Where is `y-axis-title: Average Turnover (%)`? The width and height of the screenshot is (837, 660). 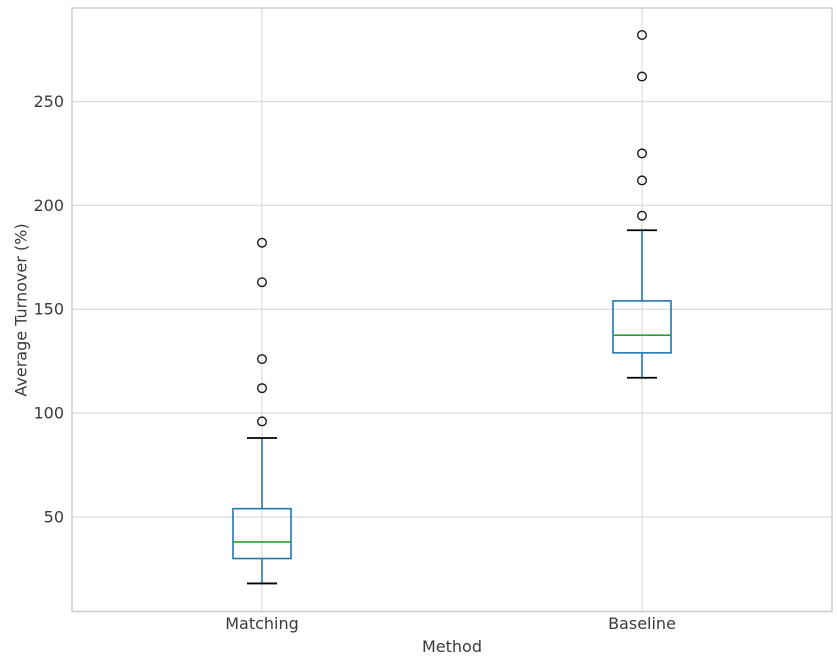 y-axis-title: Average Turnover (%) is located at coordinates (21, 310).